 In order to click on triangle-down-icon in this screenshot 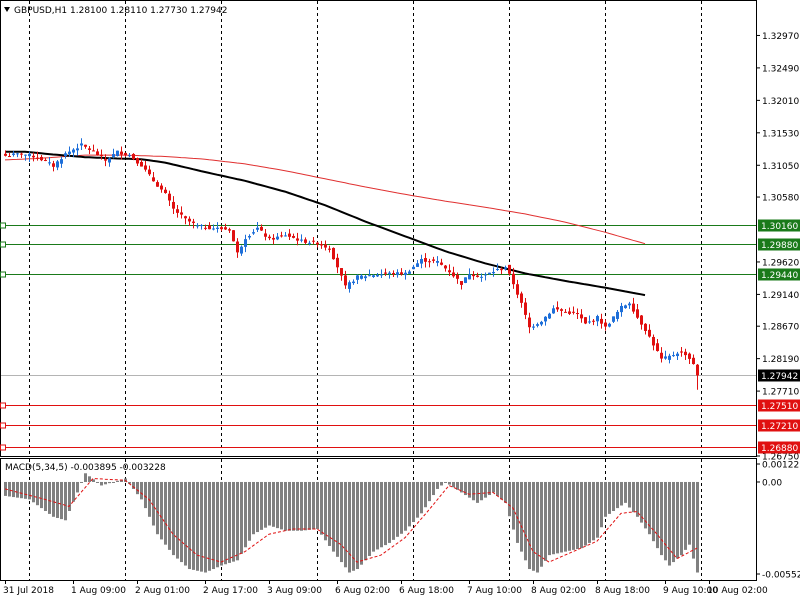, I will do `click(7, 9)`.